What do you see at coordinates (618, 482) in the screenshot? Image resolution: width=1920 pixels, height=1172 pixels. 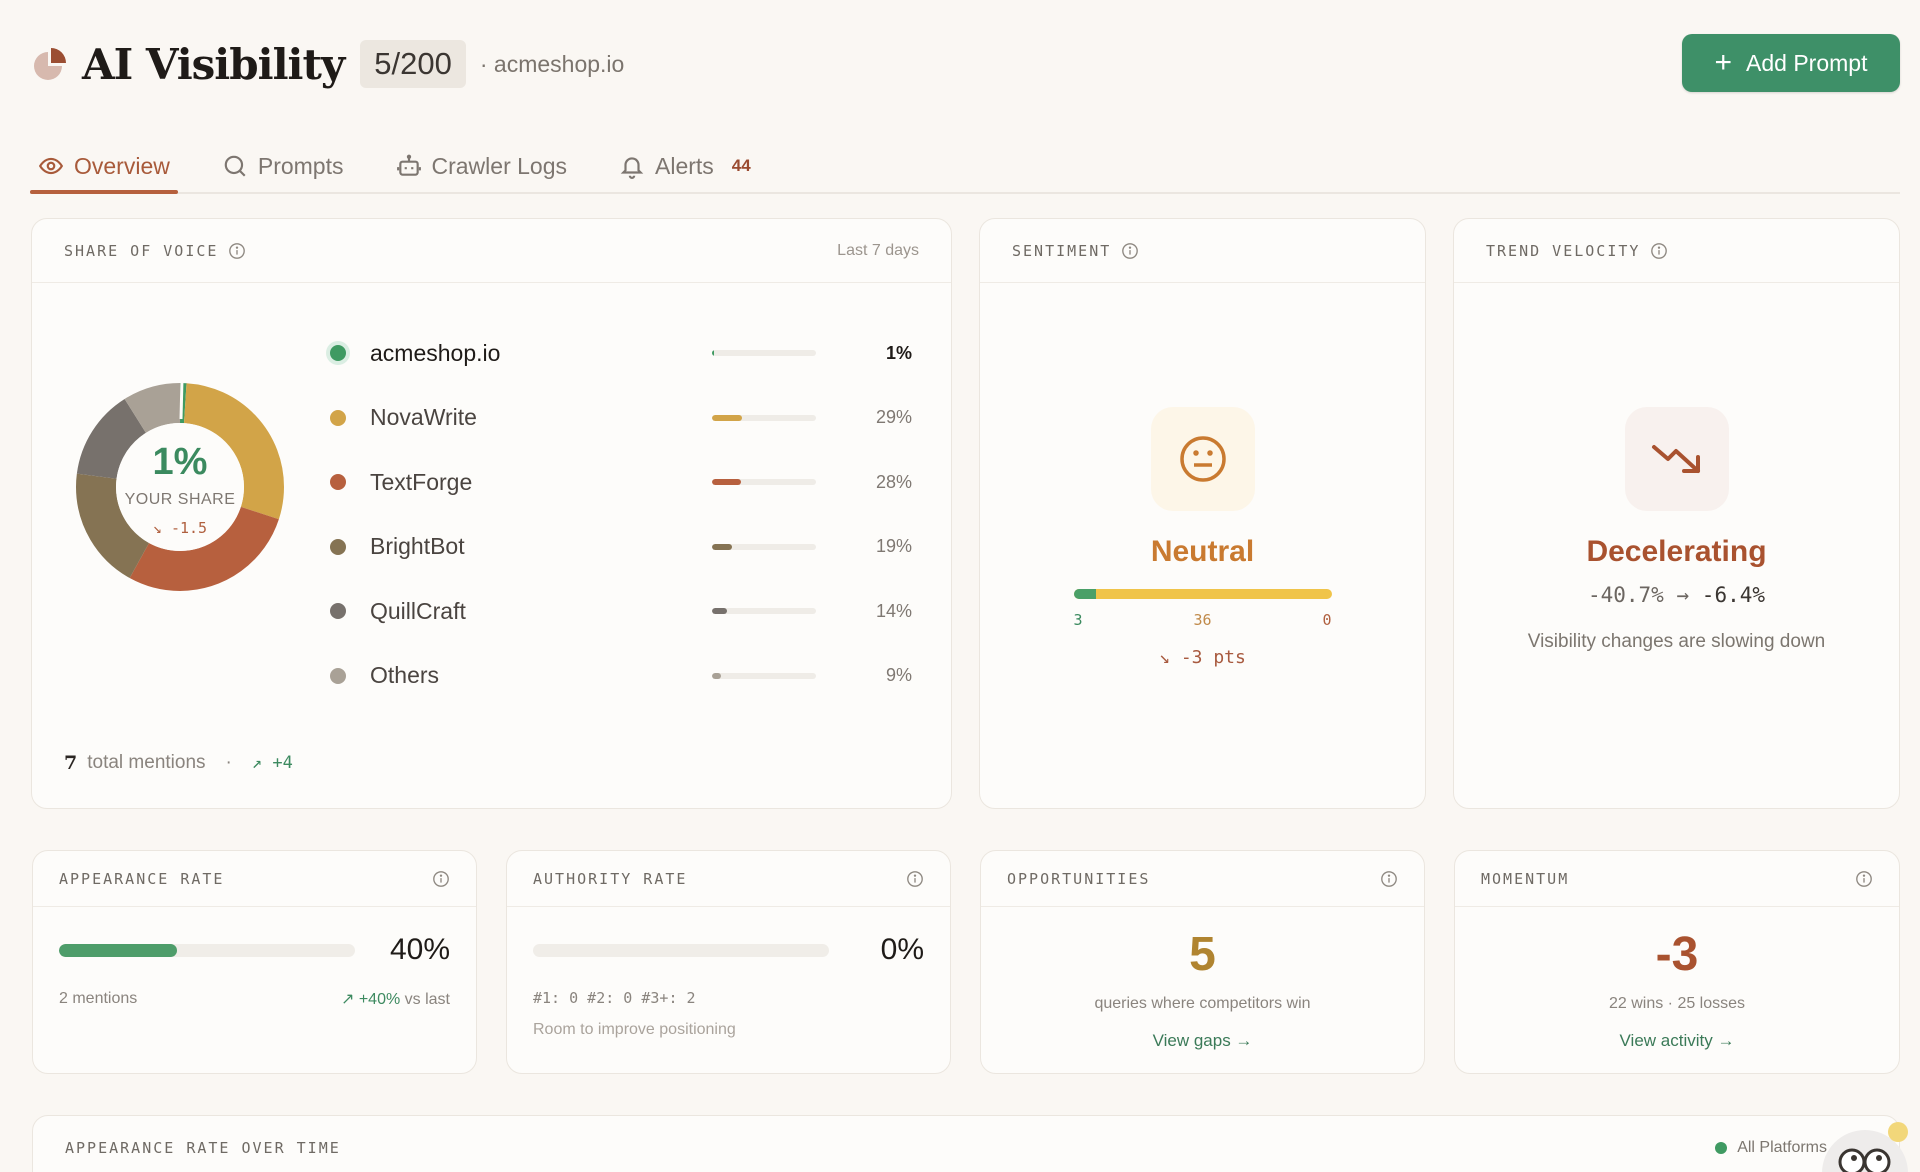 I see `legend-row: TextForge 28%` at bounding box center [618, 482].